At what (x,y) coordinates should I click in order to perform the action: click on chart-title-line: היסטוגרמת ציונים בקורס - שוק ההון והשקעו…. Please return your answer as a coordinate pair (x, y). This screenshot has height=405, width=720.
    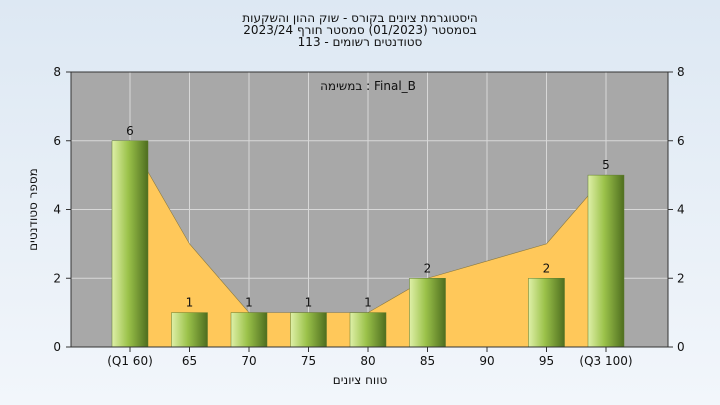
    Looking at the image, I should click on (359, 18).